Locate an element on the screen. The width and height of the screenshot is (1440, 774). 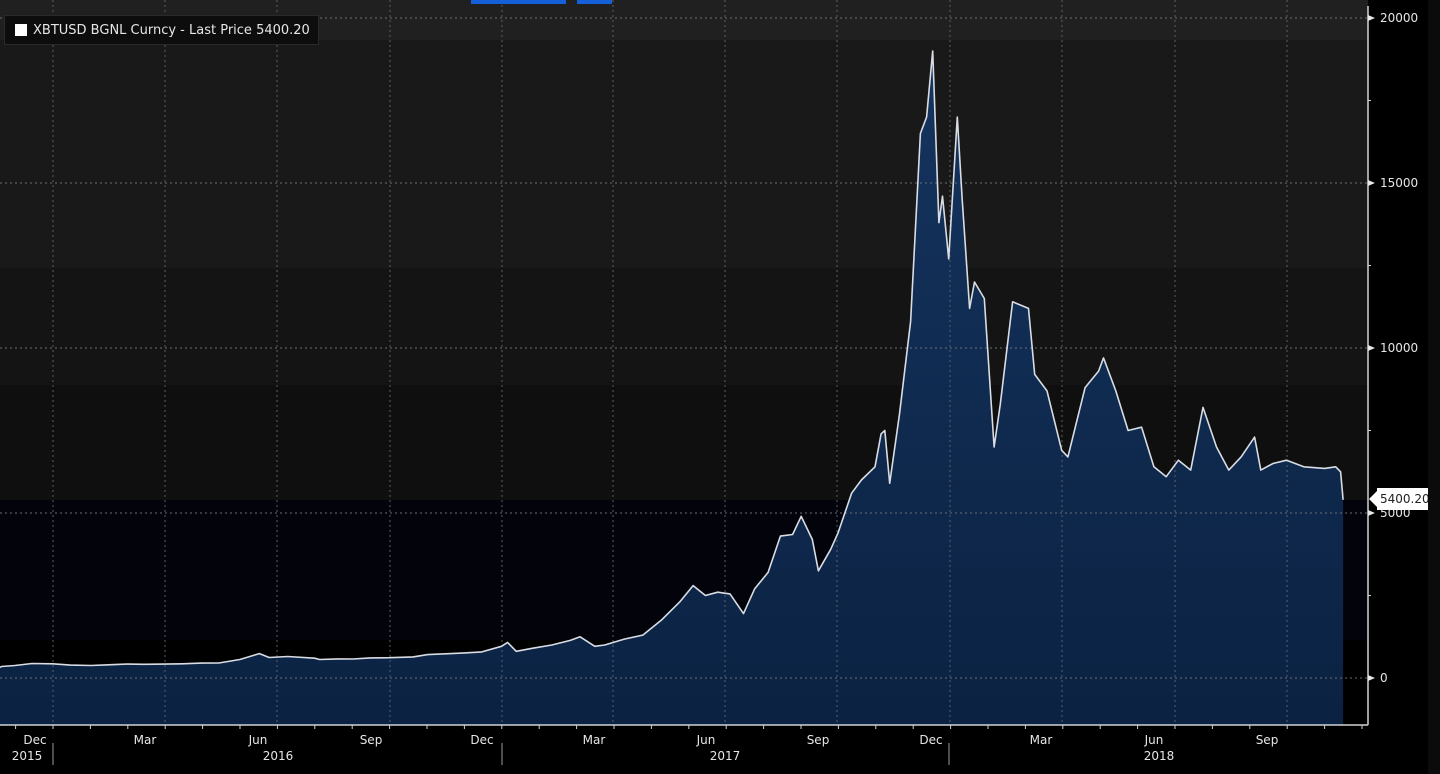
legend-swatch-icon is located at coordinates (21, 30).